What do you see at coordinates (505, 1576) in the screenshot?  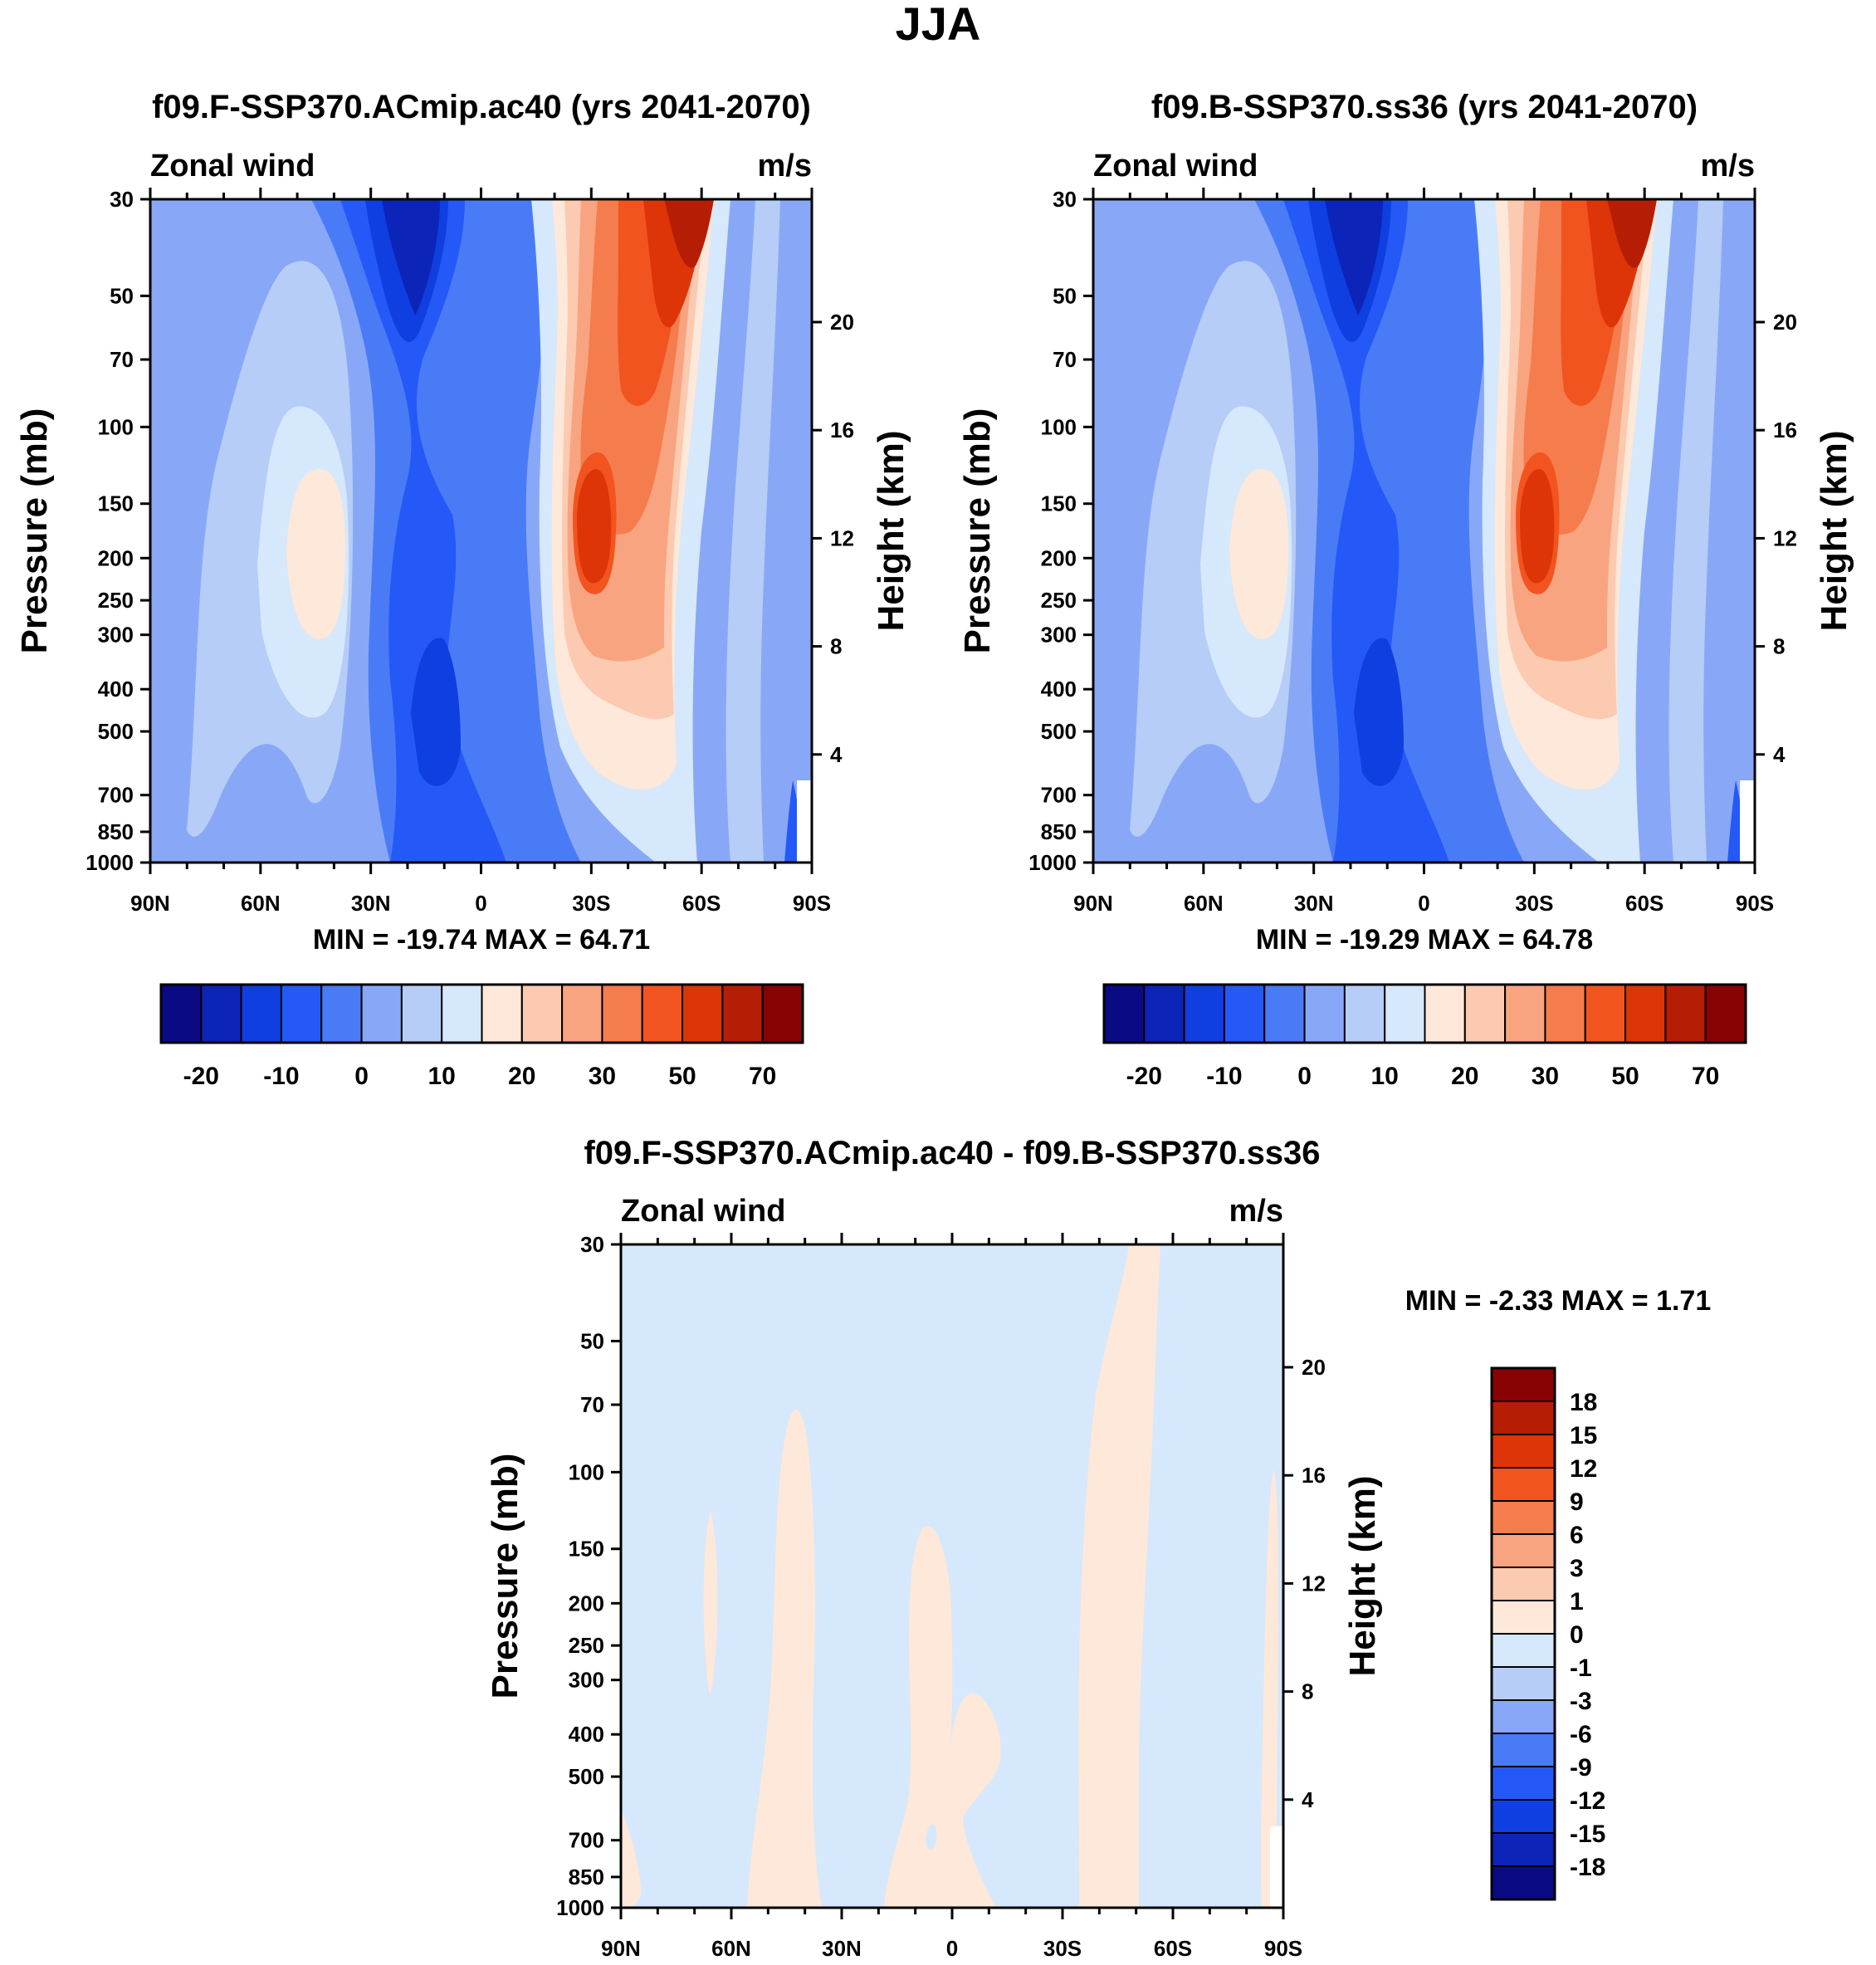 I see `y-axis-label-pressure: Pressure (mb)` at bounding box center [505, 1576].